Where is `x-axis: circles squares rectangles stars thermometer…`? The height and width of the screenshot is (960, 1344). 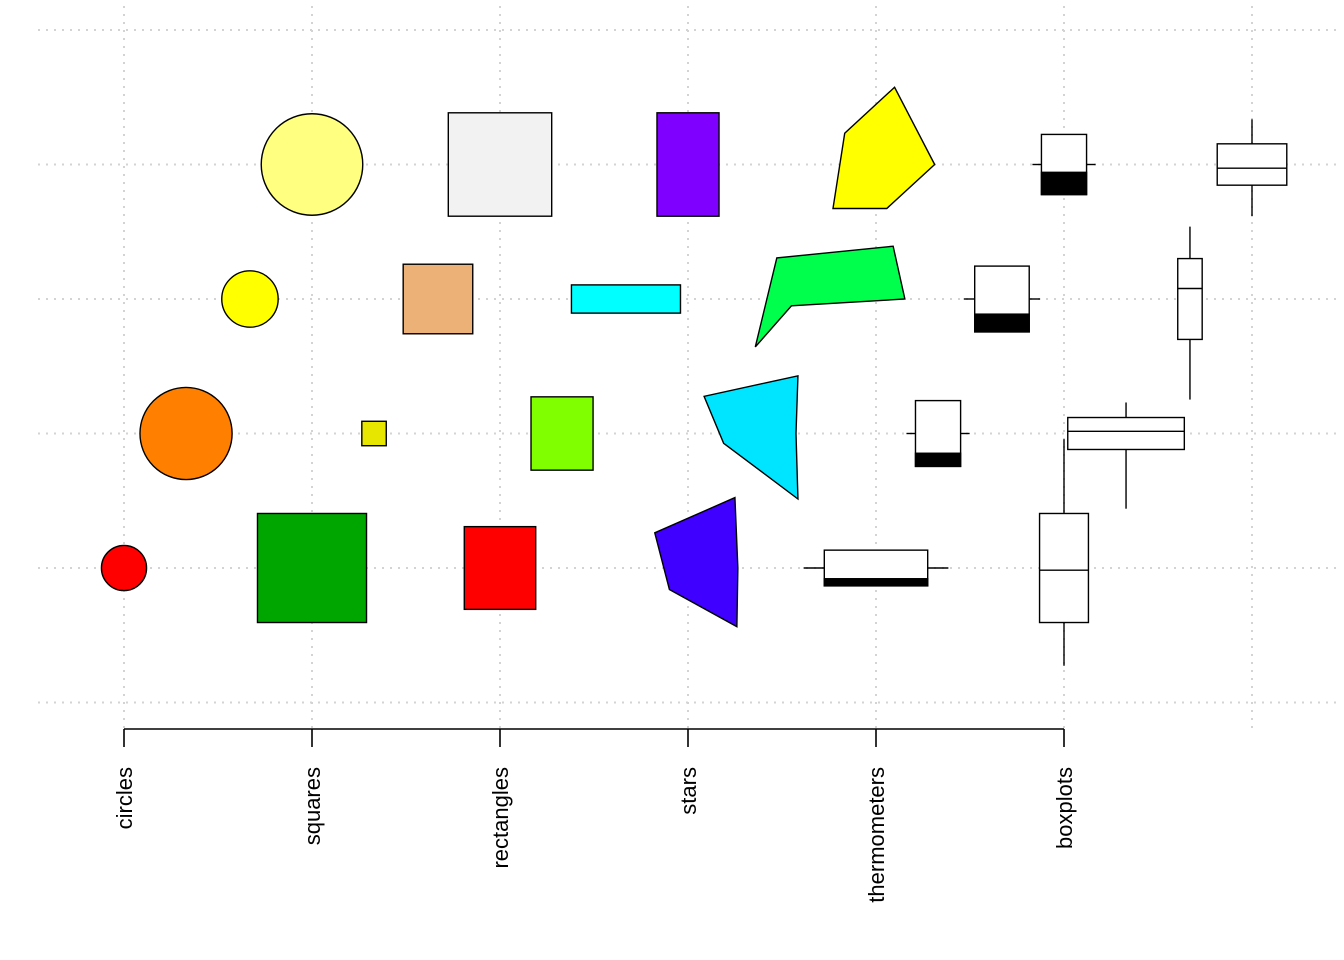
x-axis: circles squares rectangles stars thermometer… is located at coordinates (594, 815).